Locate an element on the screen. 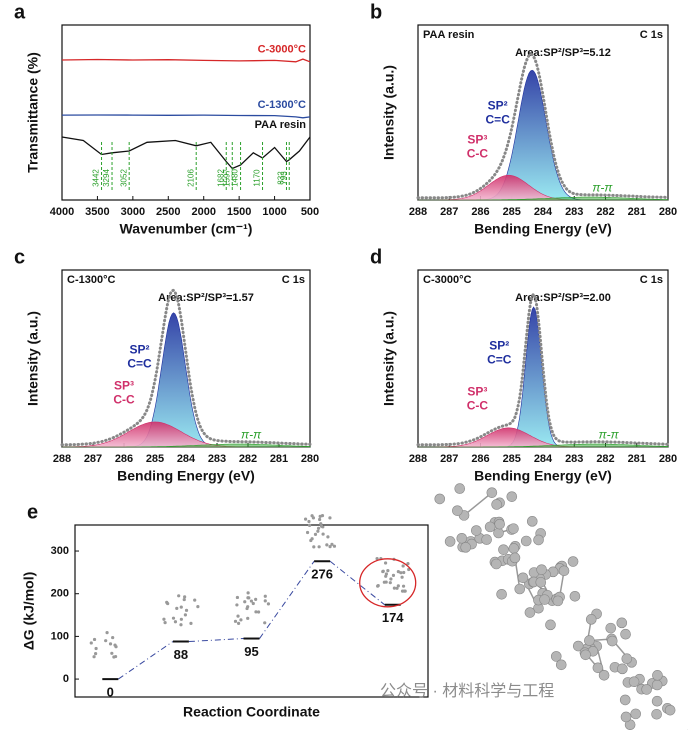 Image resolution: width=688 pixels, height=730 pixels. panel-label: c is located at coordinates (19, 257).